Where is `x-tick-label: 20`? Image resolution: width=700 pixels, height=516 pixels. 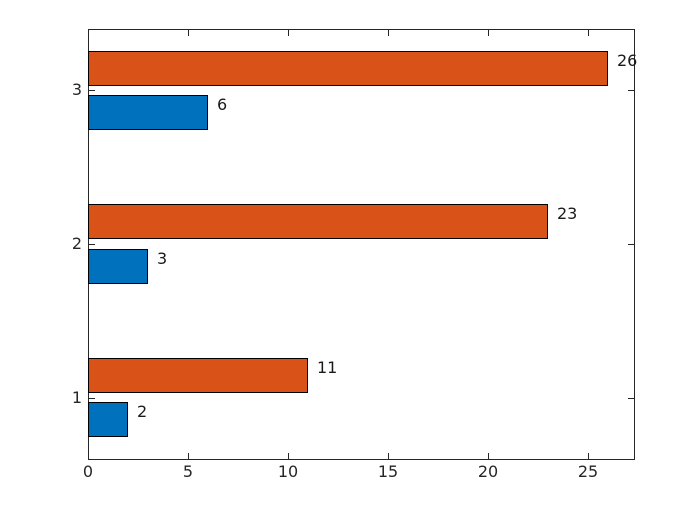 x-tick-label: 20 is located at coordinates (488, 471).